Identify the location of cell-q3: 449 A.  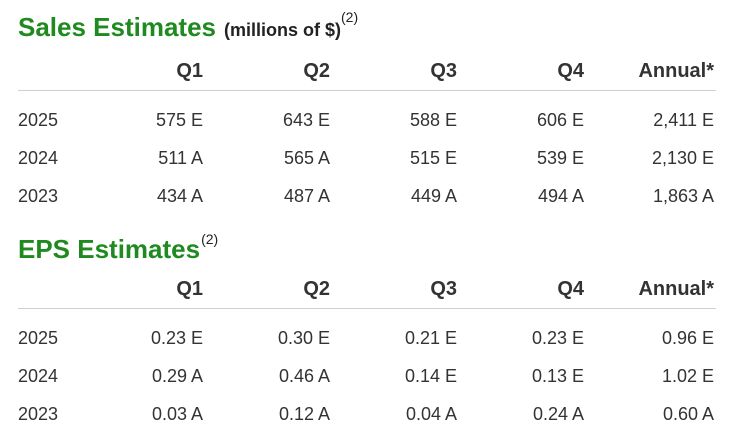
(433, 195).